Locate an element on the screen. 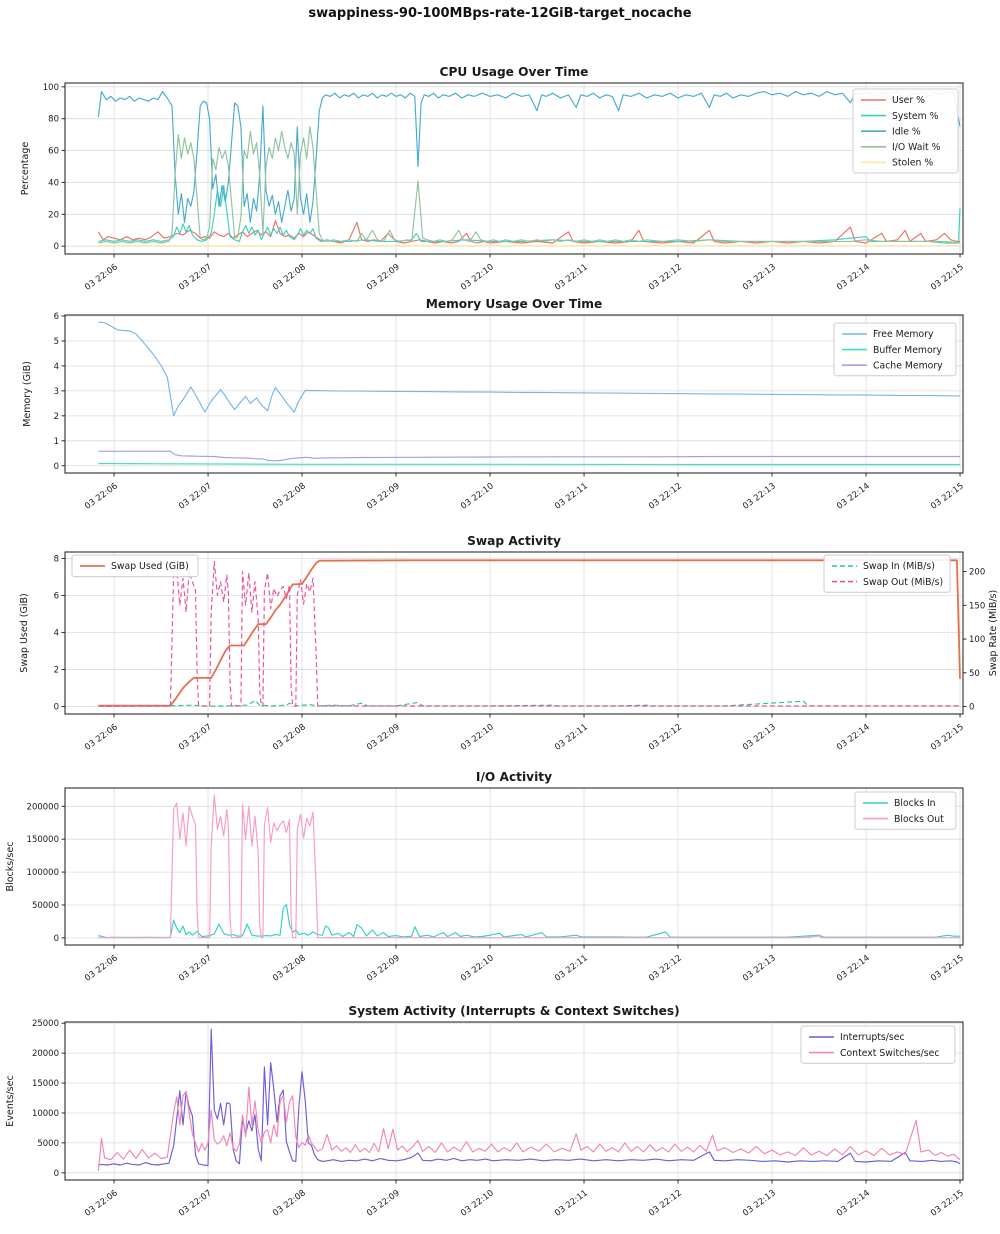 The width and height of the screenshot is (1000, 1234). user-line is located at coordinates (528, 232).